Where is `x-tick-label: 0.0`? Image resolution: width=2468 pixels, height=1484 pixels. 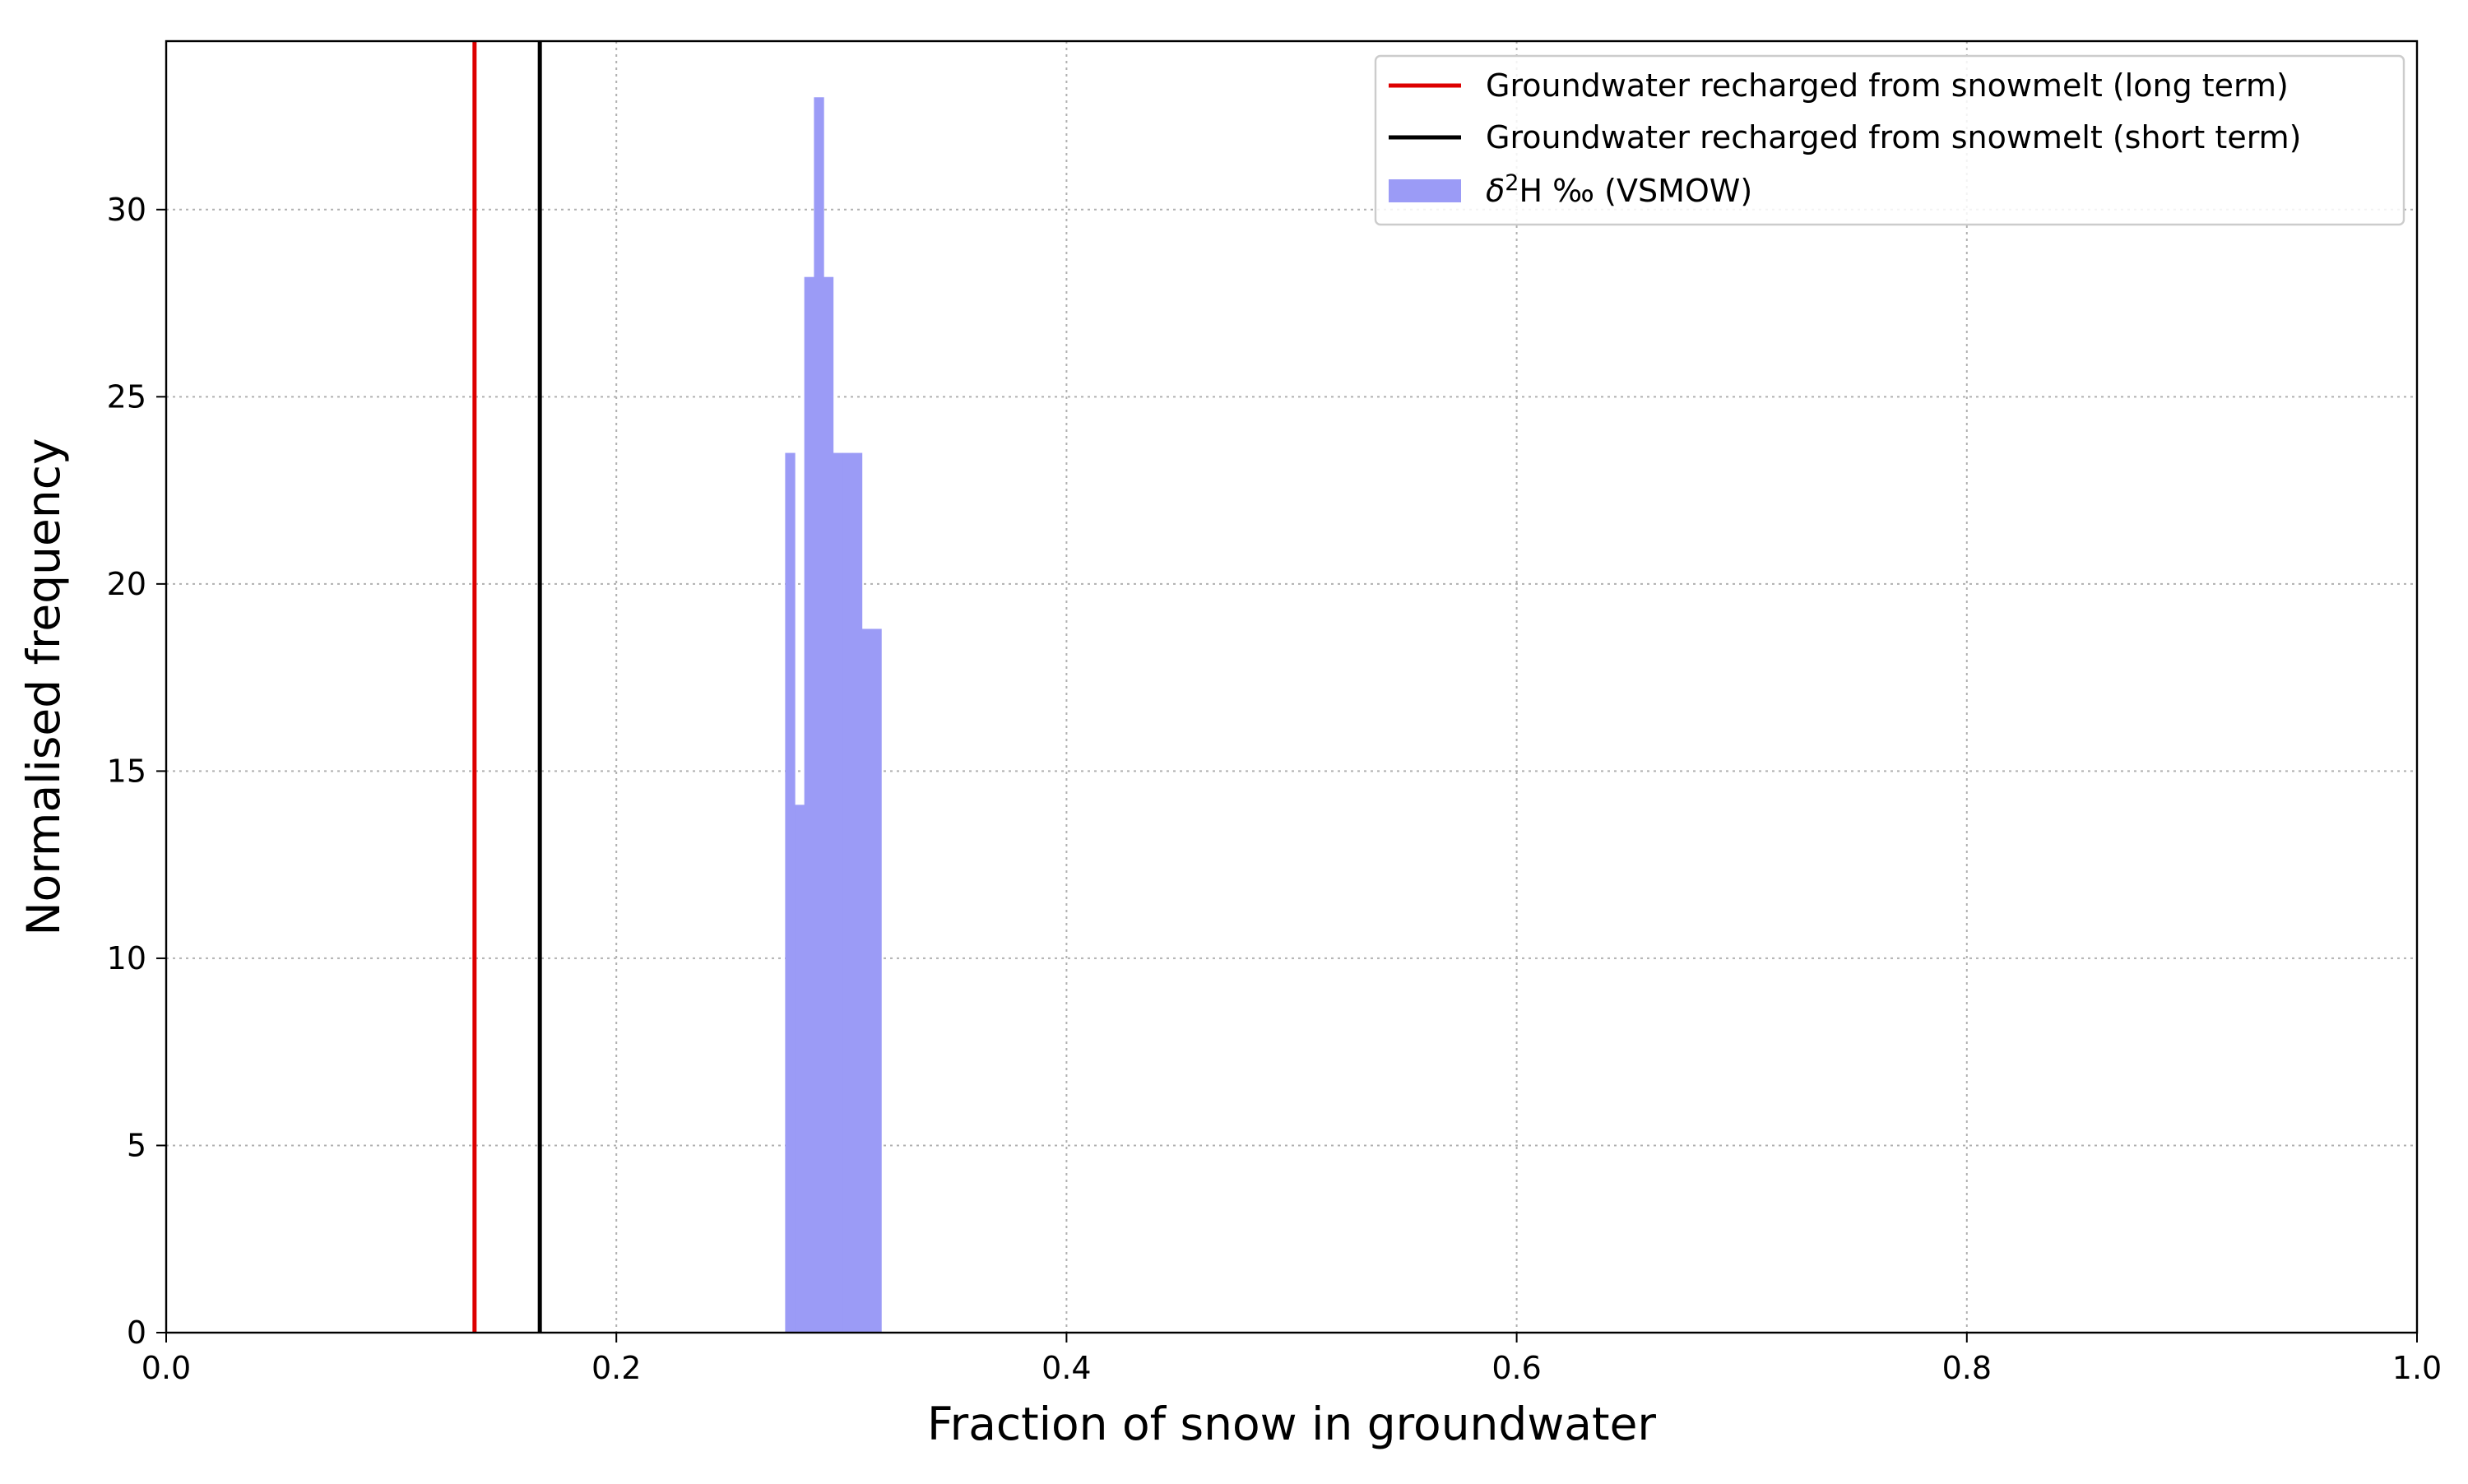 x-tick-label: 0.0 is located at coordinates (166, 1368).